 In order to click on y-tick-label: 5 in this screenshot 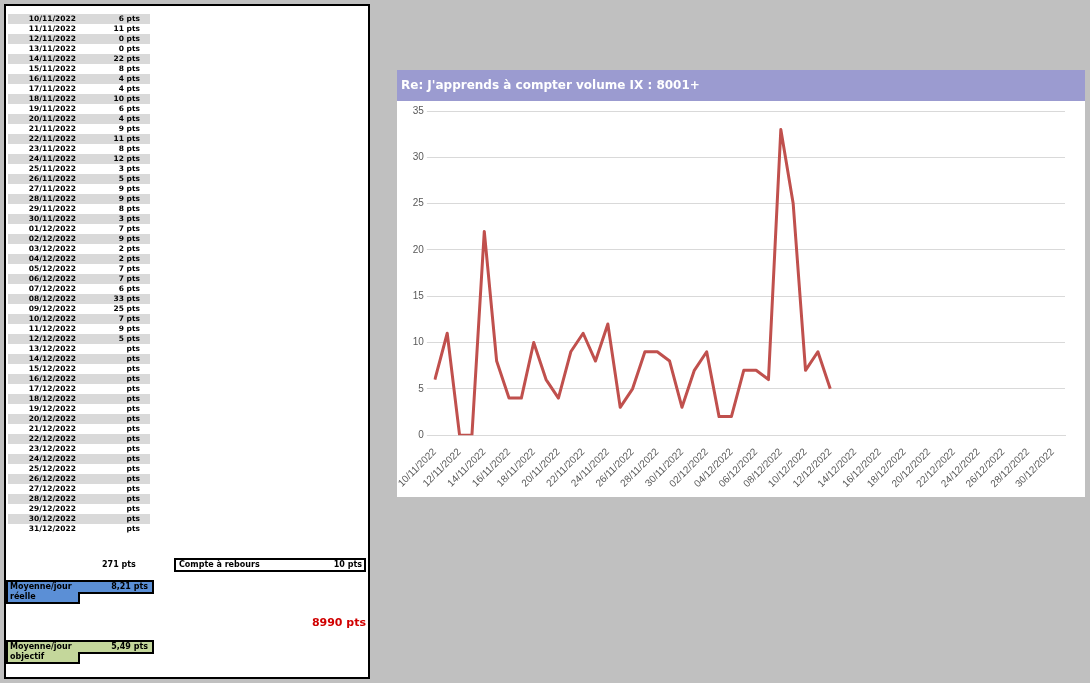, I will do `click(421, 388)`.